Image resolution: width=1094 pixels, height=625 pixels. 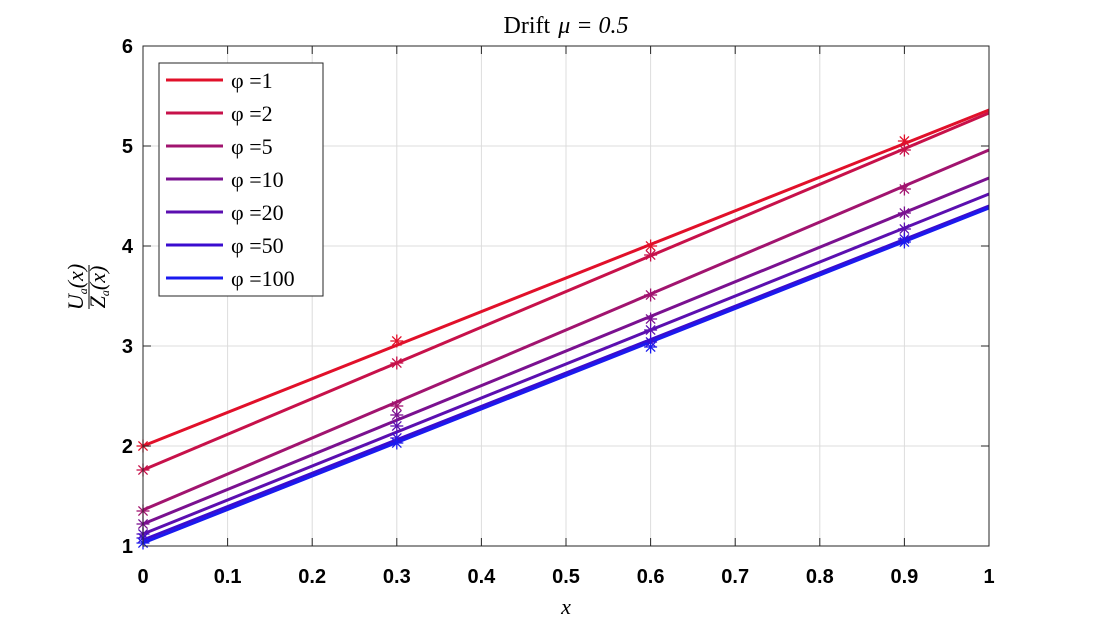 What do you see at coordinates (257, 179) in the screenshot?
I see `legend-label: φ =10` at bounding box center [257, 179].